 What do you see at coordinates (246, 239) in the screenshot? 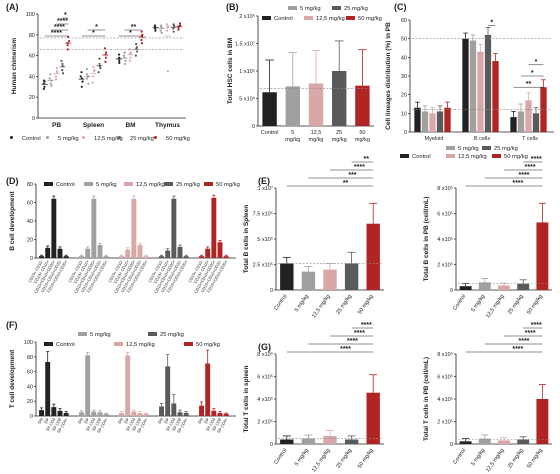
I see `y-axis-label-E1: Total B cells in Spleen` at bounding box center [246, 239].